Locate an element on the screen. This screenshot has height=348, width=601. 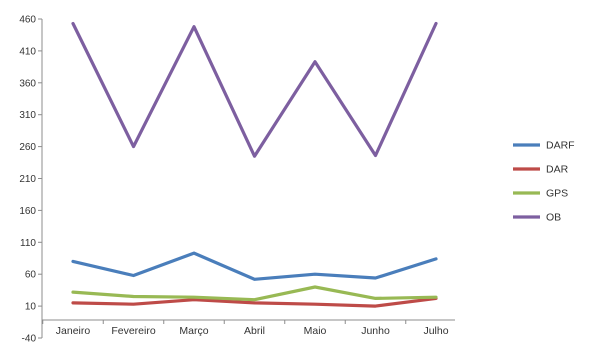
y-tick-label: 110 is located at coordinates (28, 243).